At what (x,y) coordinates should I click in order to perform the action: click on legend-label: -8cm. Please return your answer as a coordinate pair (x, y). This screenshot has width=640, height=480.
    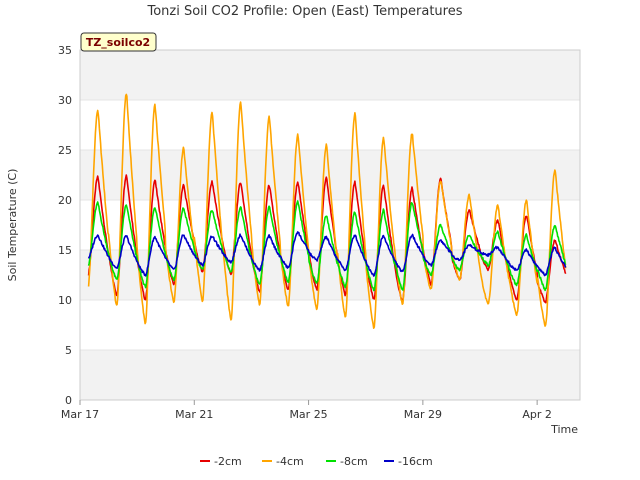
    Looking at the image, I should click on (354, 461).